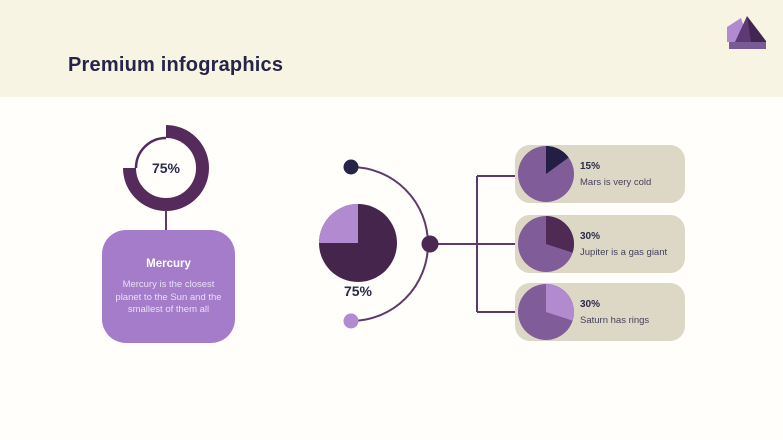 The image size is (783, 440). Describe the element at coordinates (430, 244) in the screenshot. I see `orbit-dot-middle` at that location.